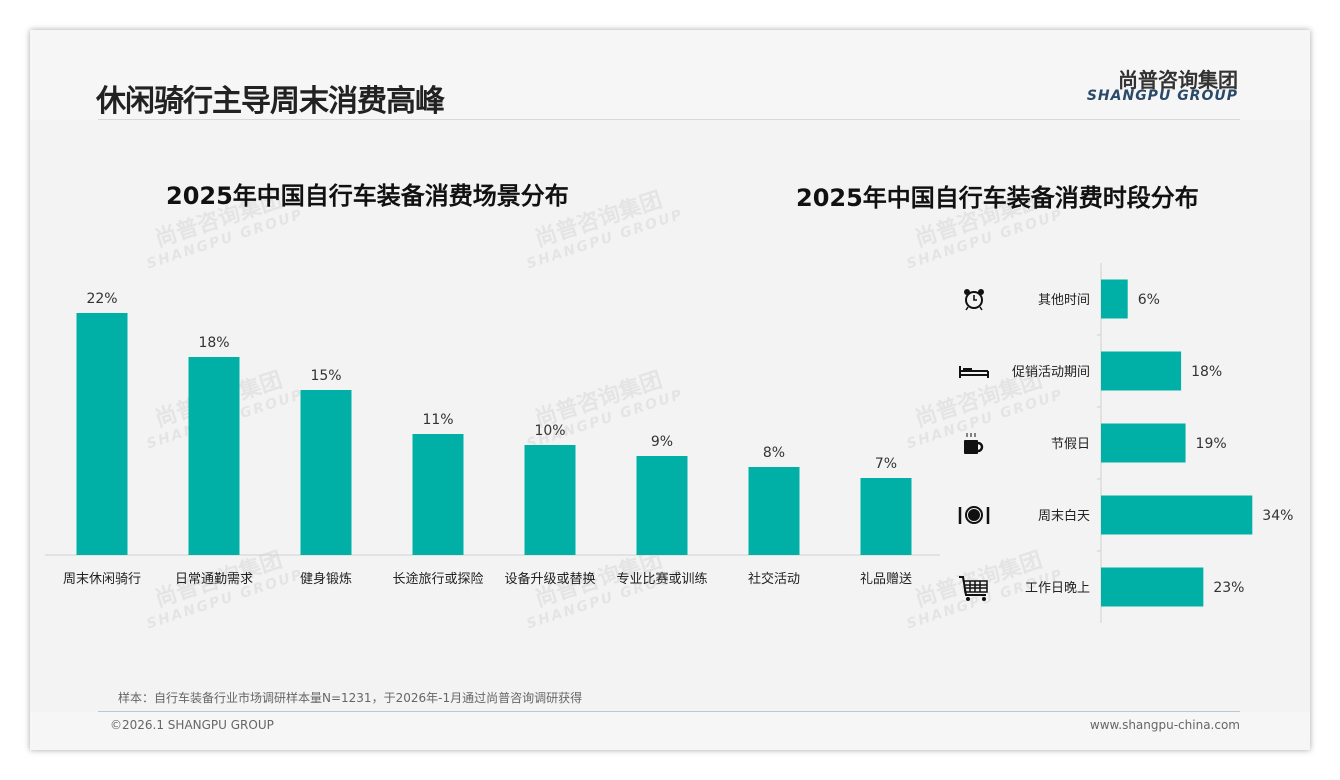 This screenshot has height=780, width=1340. Describe the element at coordinates (1149, 300) in the screenshot. I see `data-label: 6%` at that location.